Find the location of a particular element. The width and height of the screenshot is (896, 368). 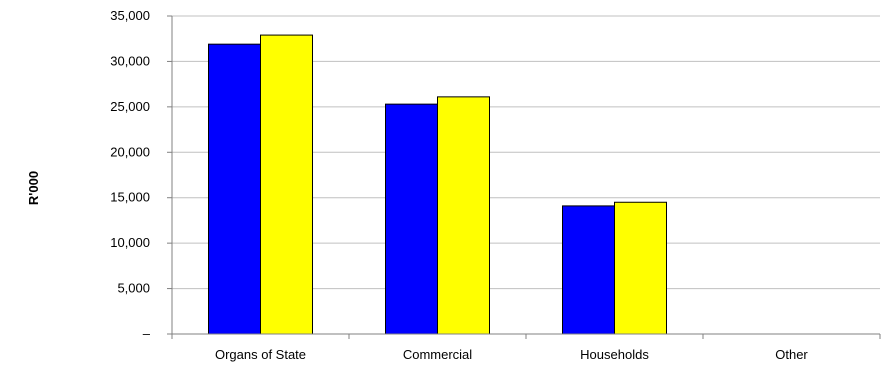

x-tick-labels: Organs of State Commercial Households Other is located at coordinates (511, 354).